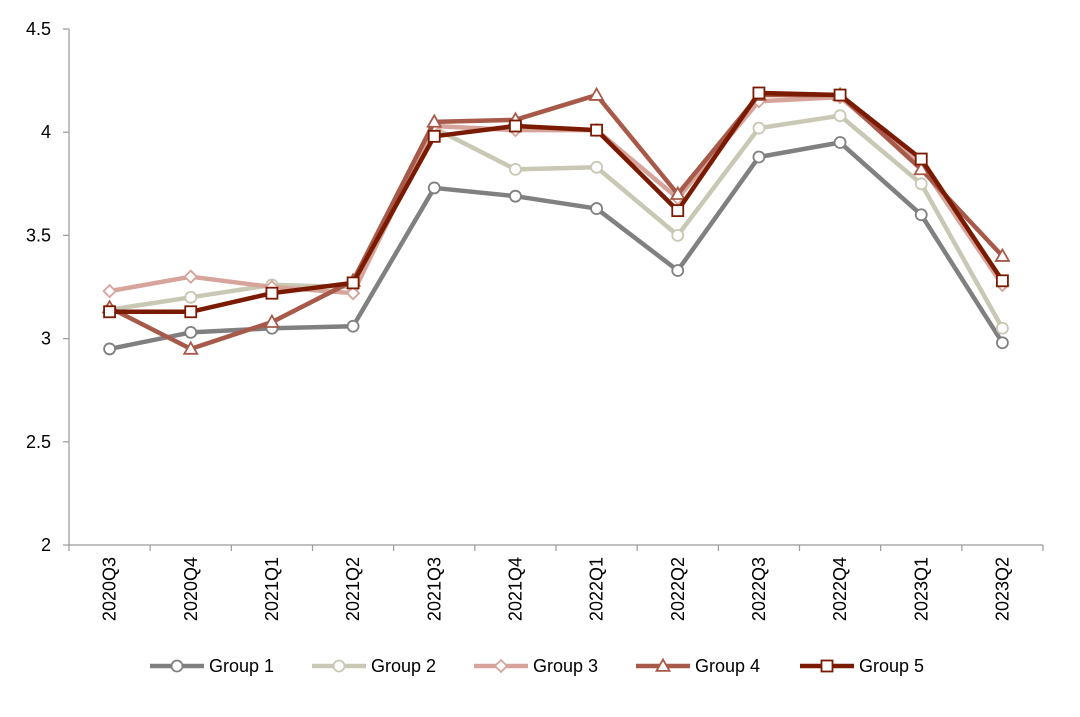  Describe the element at coordinates (110, 589) in the screenshot. I see `x-tick-label: 2020Q3` at that location.